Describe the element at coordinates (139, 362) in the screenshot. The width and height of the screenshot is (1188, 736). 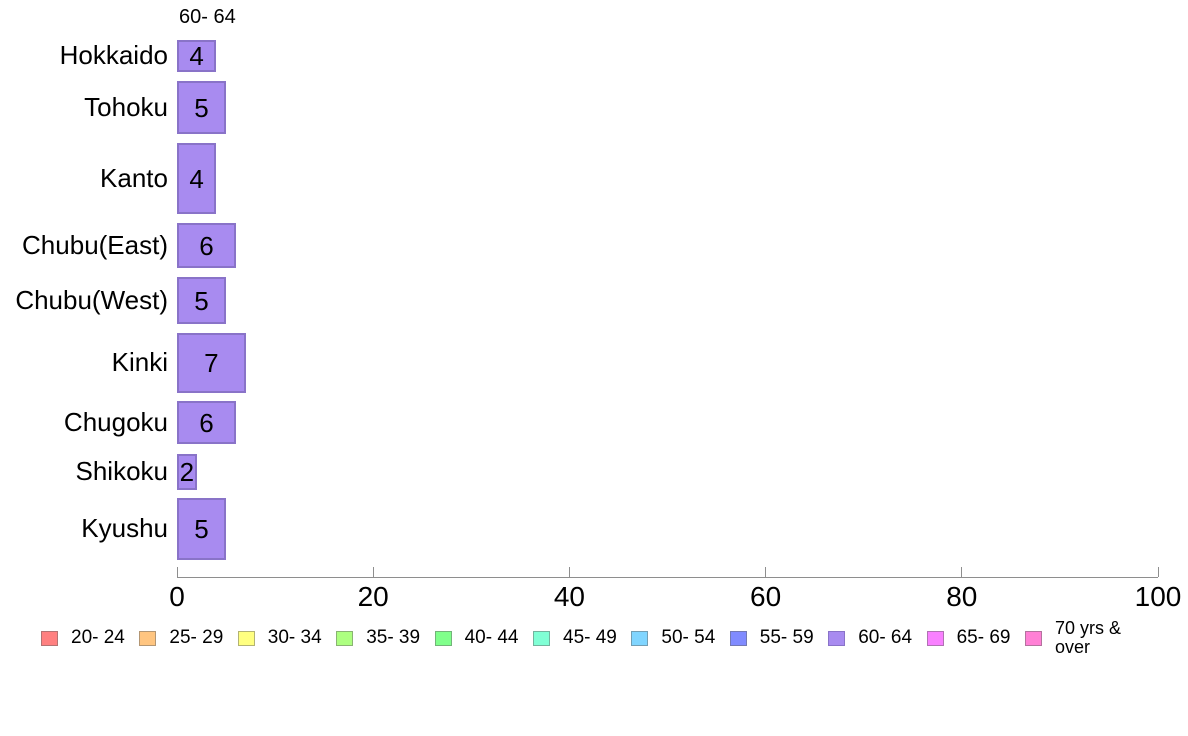
I see `category-label: Kinki` at that location.